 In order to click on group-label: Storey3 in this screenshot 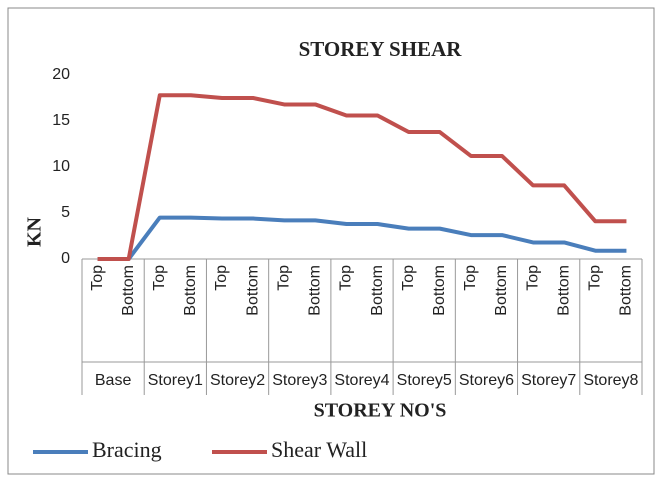, I will do `click(299, 380)`.